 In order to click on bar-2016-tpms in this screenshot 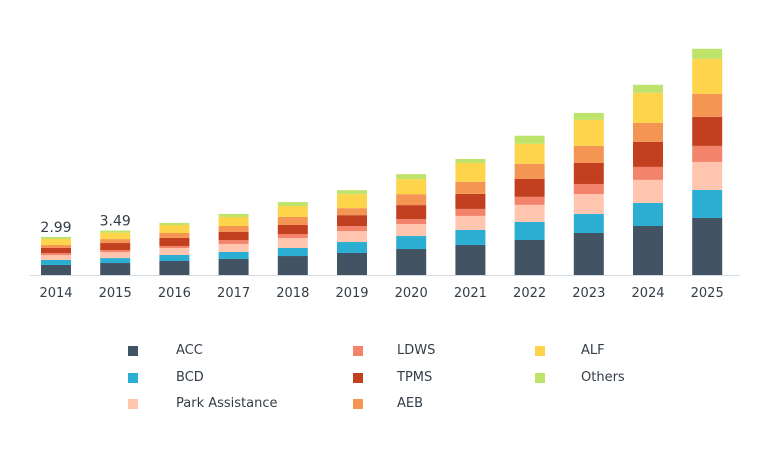, I will do `click(174, 241)`.